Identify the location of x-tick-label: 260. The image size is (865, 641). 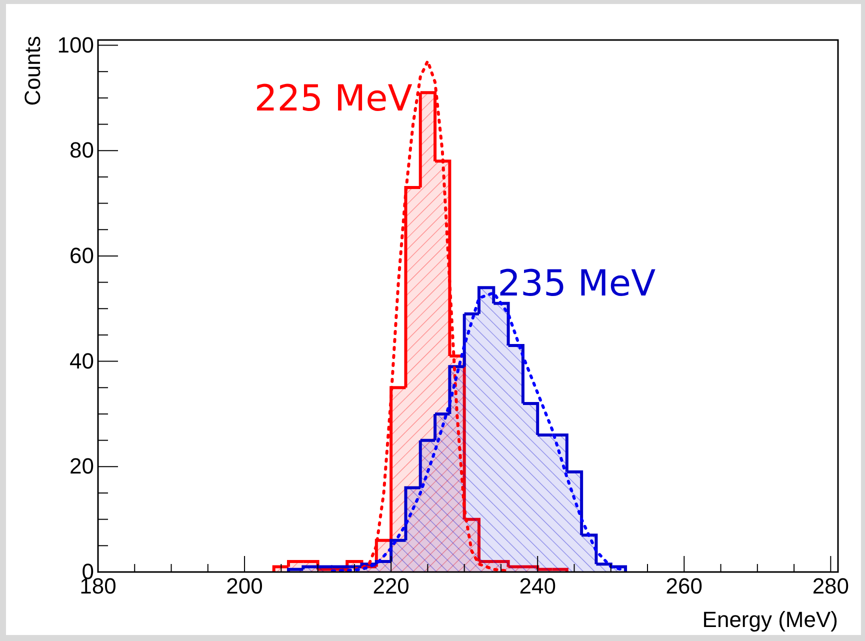
(684, 586).